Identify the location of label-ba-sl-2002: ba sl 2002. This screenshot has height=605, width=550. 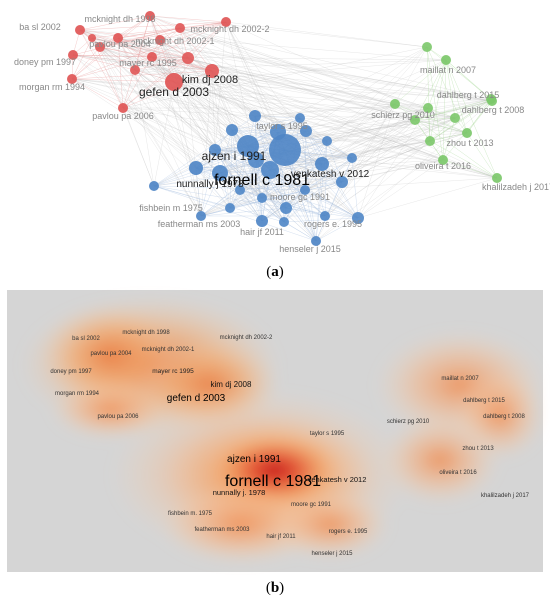
(40, 27).